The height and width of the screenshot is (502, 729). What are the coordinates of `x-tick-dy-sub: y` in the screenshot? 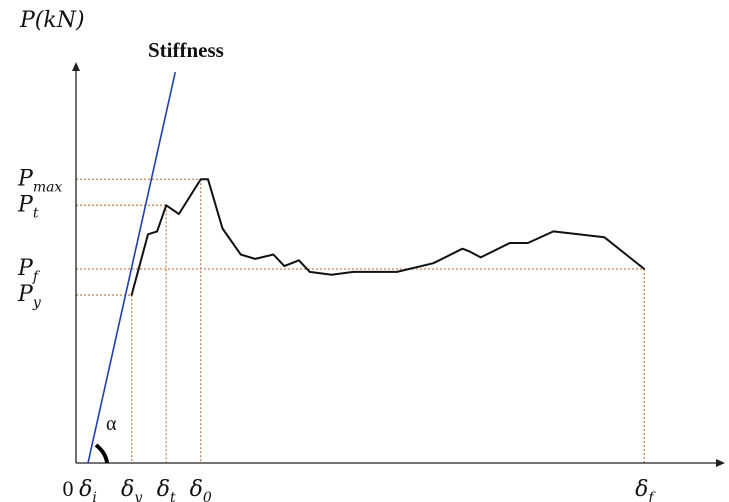 It's located at (138, 496).